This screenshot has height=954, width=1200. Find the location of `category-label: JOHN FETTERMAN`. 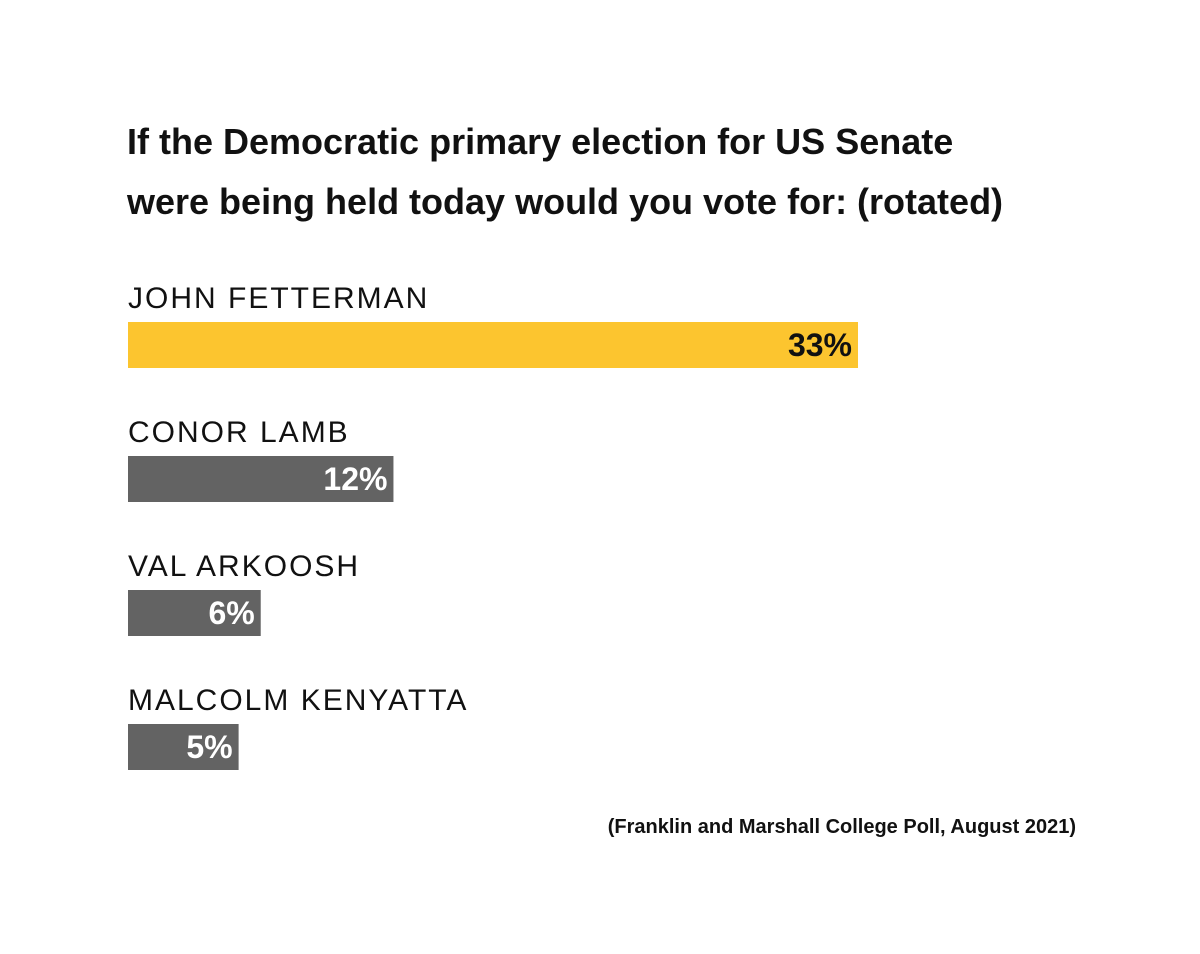

category-label: JOHN FETTERMAN is located at coordinates (278, 298).